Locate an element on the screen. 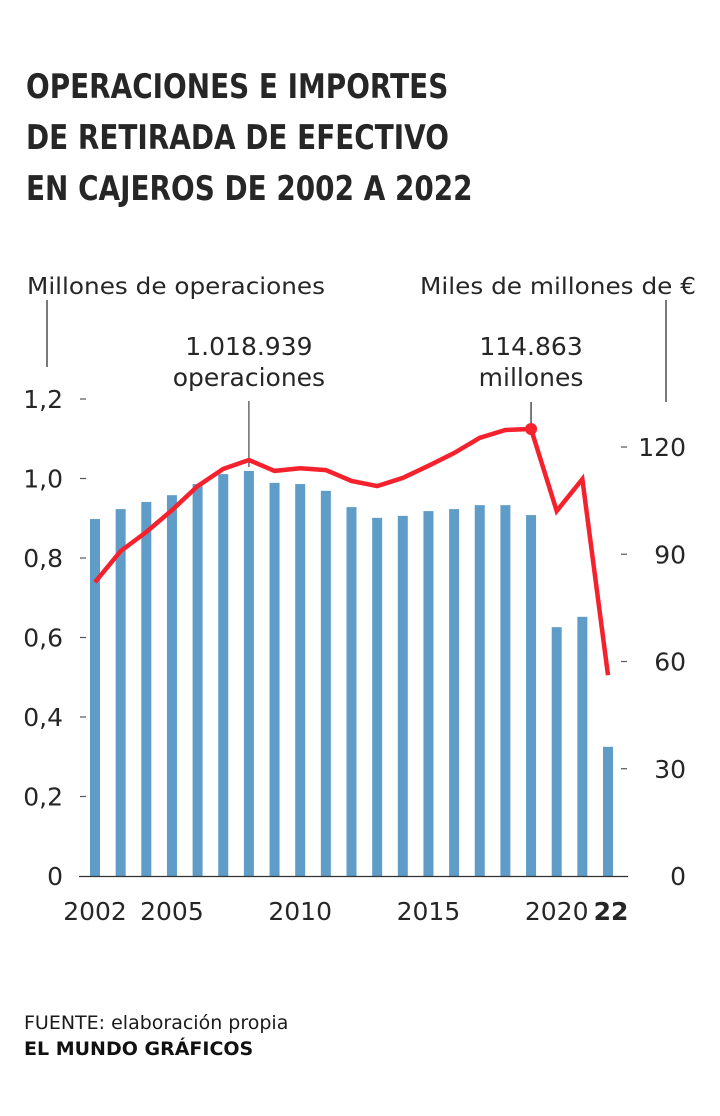 Image resolution: width=720 pixels, height=1116 pixels. left-tick-label: 0 is located at coordinates (55, 876).